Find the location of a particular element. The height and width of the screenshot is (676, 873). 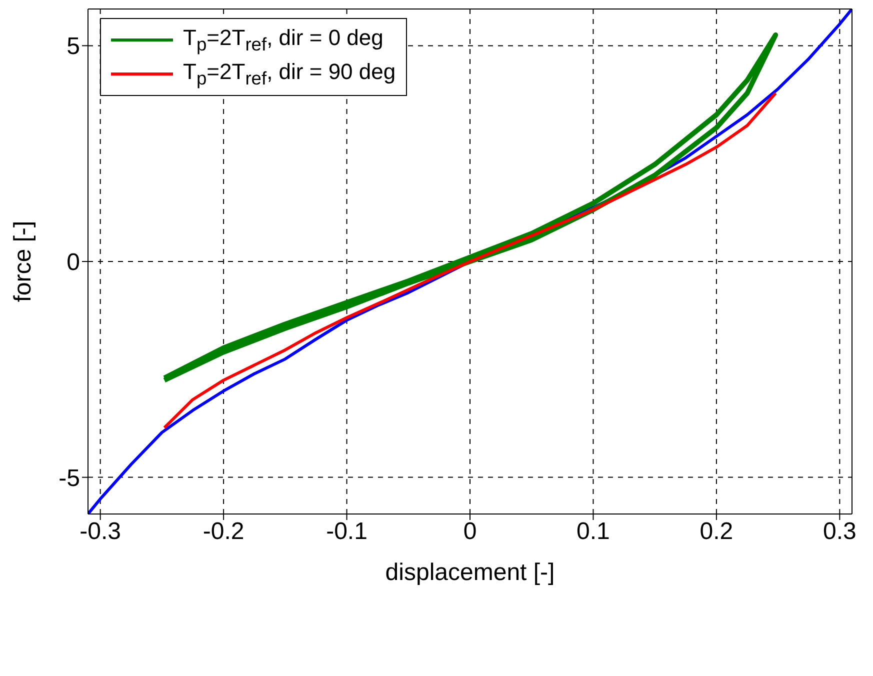

y-tick-label: -5 is located at coordinates (69, 478).